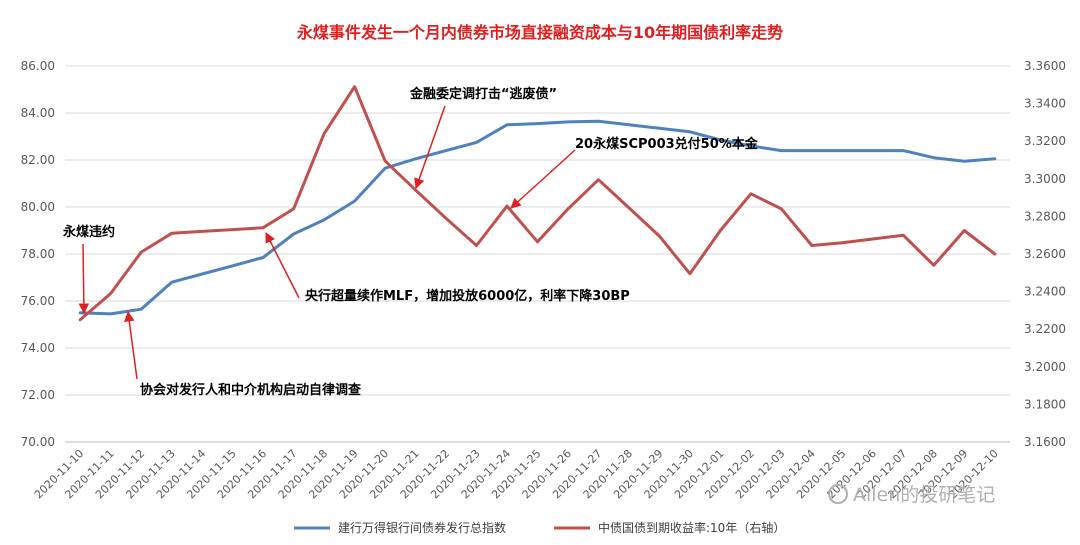 This screenshot has height=545, width=1080. What do you see at coordinates (38, 395) in the screenshot?
I see `left-tick-label: 72.00` at bounding box center [38, 395].